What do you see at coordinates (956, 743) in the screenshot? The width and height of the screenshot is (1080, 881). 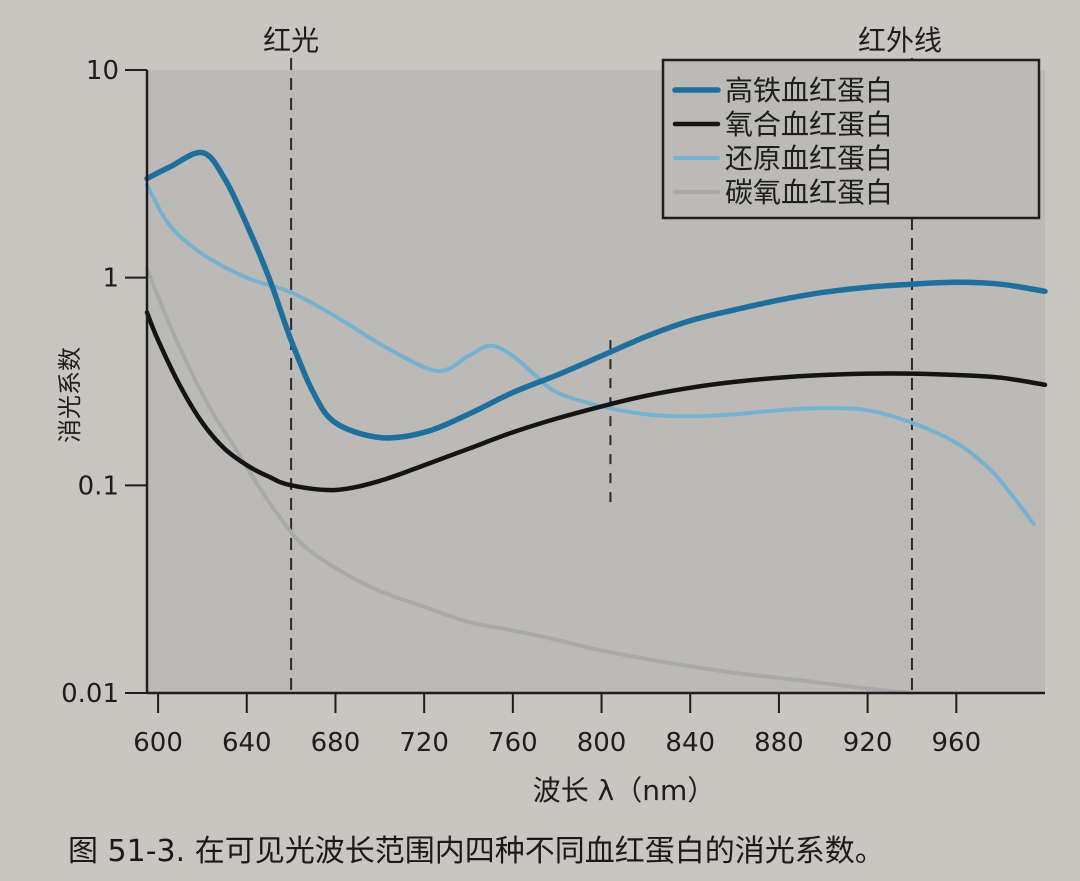 I see `x-tick-label: 960` at bounding box center [956, 743].